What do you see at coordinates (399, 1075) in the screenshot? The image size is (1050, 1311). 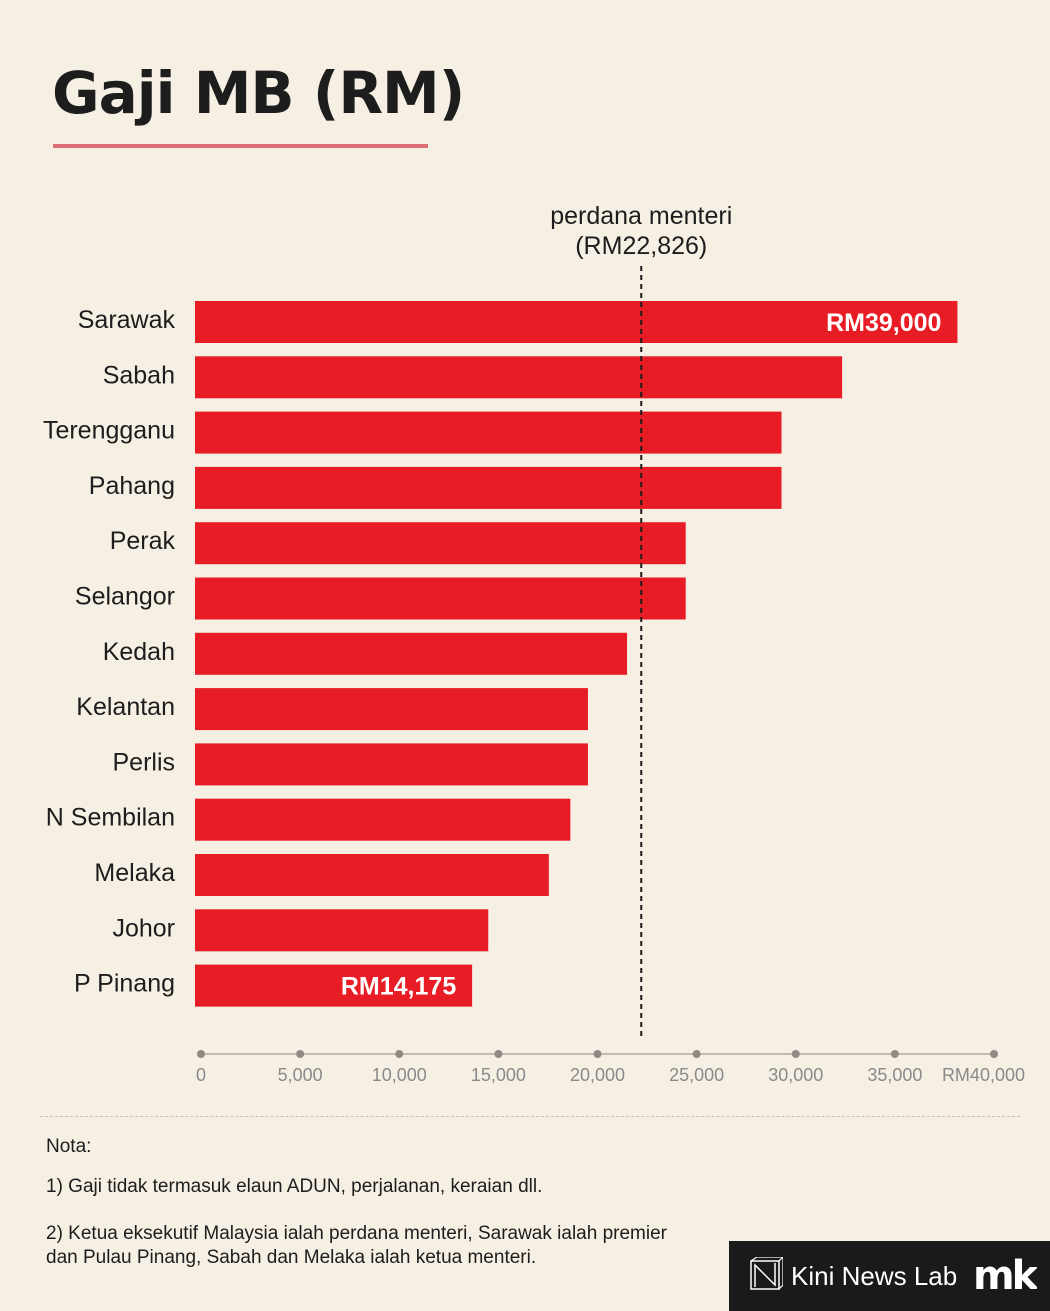 I see `x-tick-label: 10,000` at bounding box center [399, 1075].